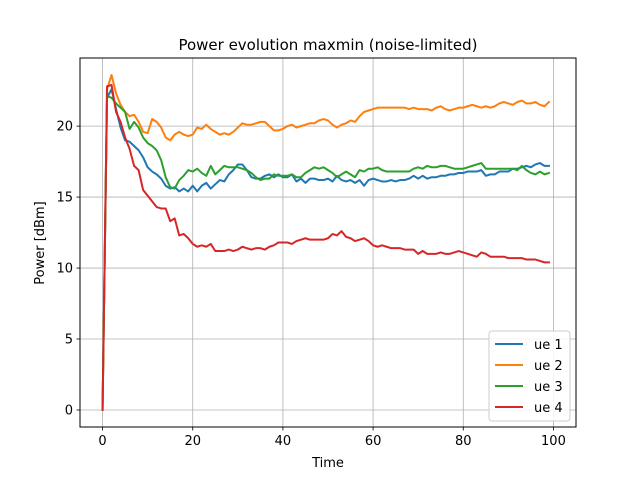  I want to click on y-axis-label: Power [dBm], so click(40, 242).